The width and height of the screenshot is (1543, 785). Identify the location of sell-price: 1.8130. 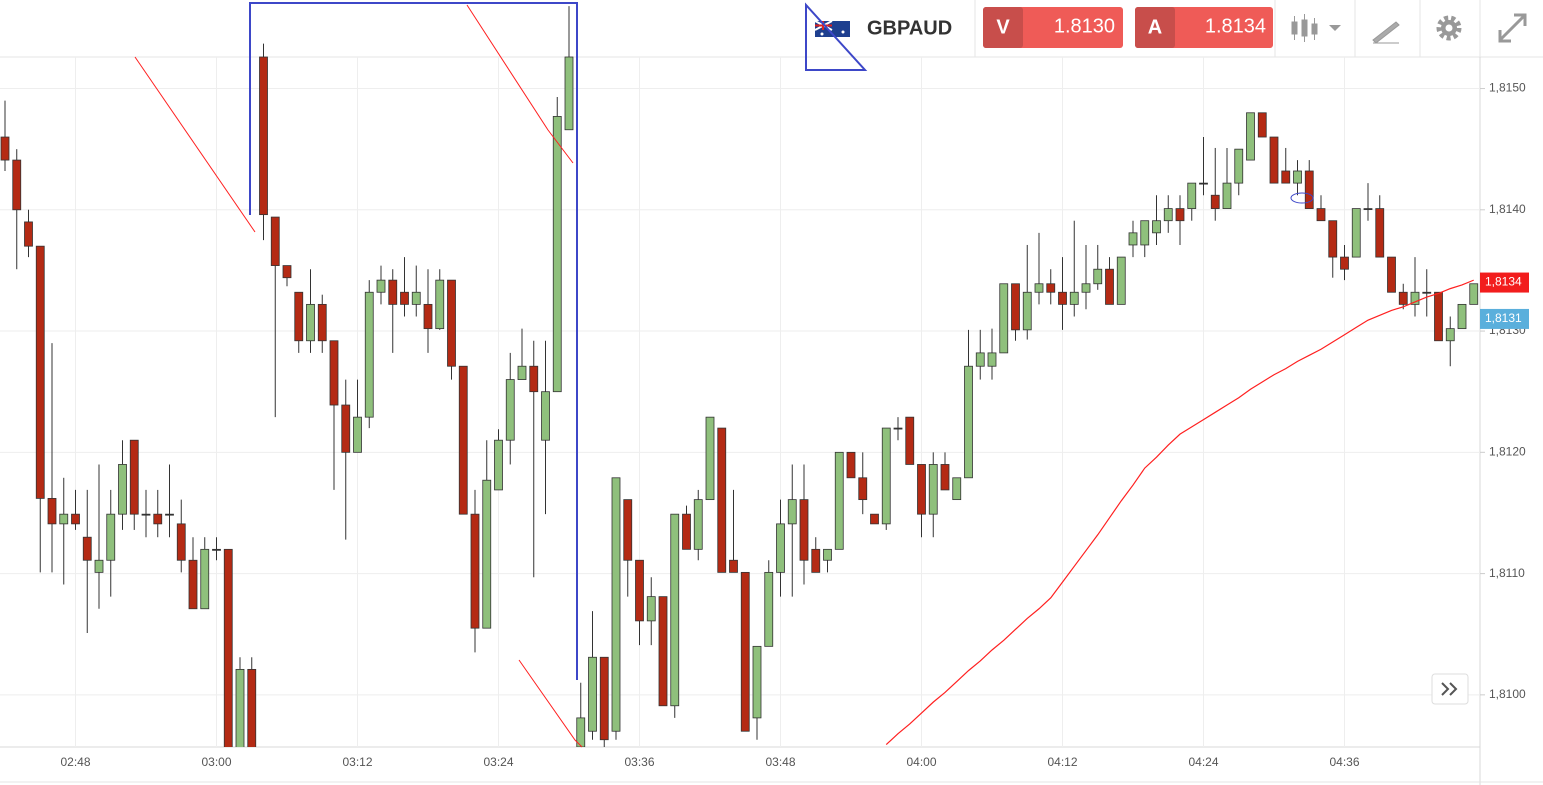
(1084, 26).